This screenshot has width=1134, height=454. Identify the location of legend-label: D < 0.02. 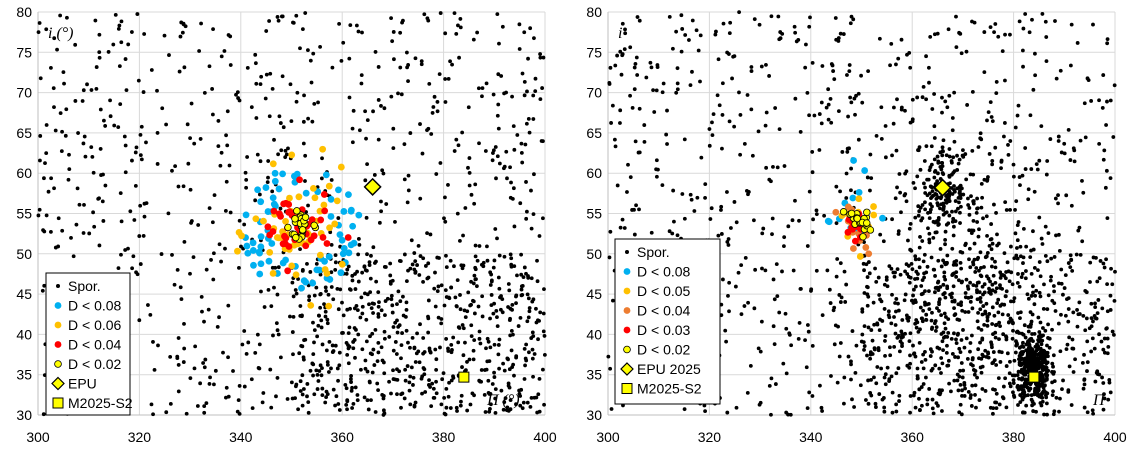
(95, 364).